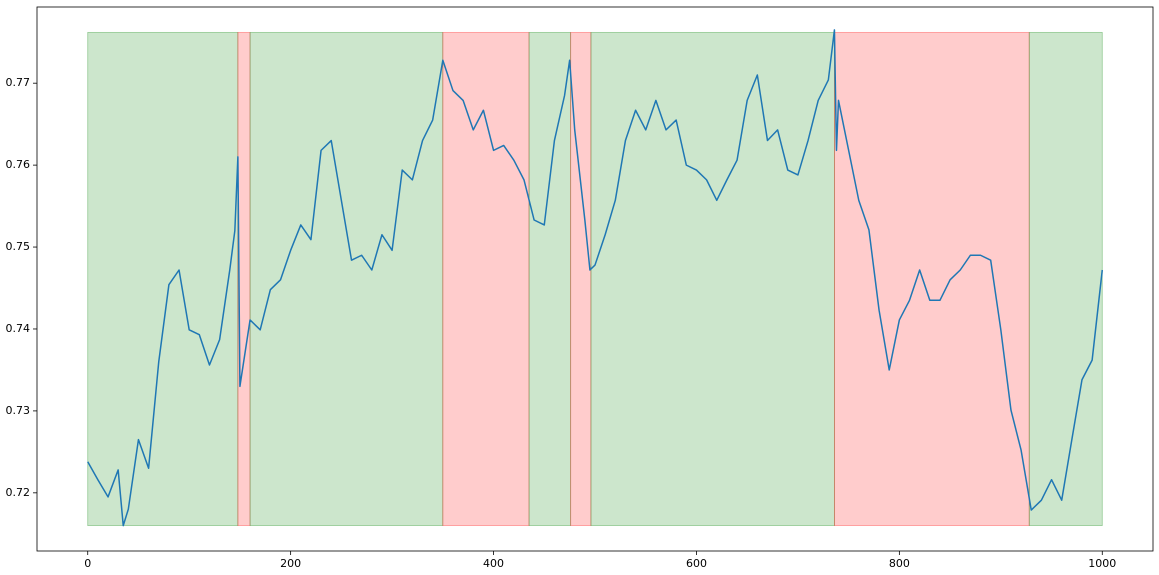 The image size is (1159, 575). I want to click on x-tick-label: 600, so click(696, 563).